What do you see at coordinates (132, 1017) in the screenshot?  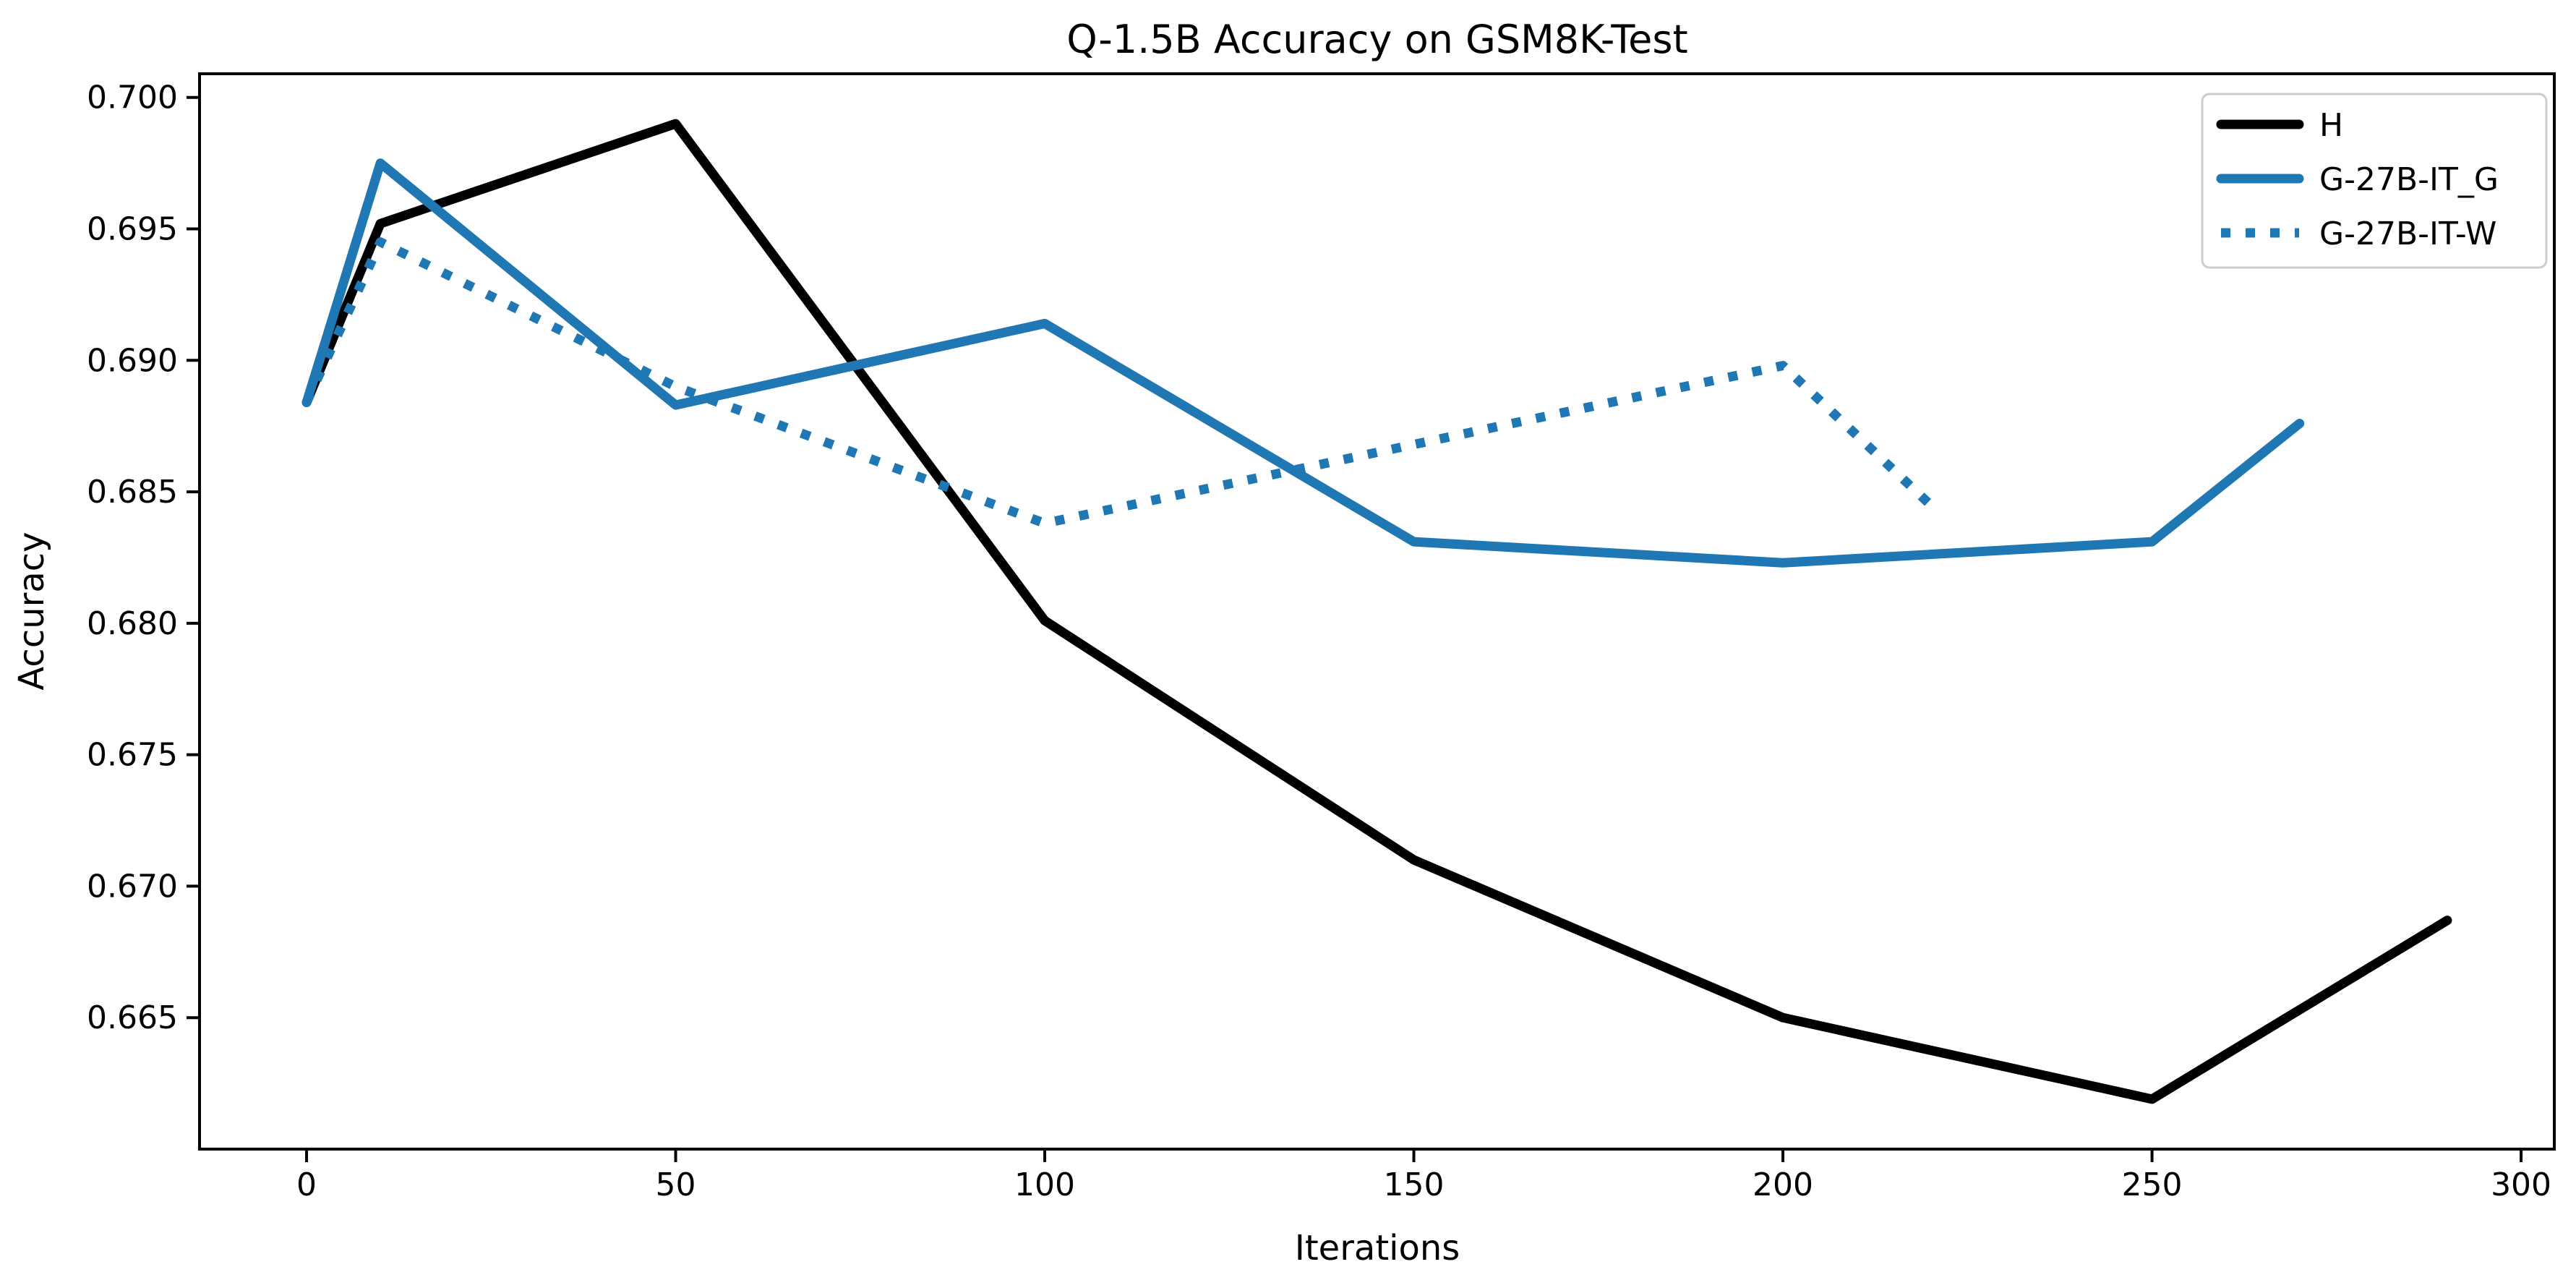 I see `y-tick-label: 0.665` at bounding box center [132, 1017].